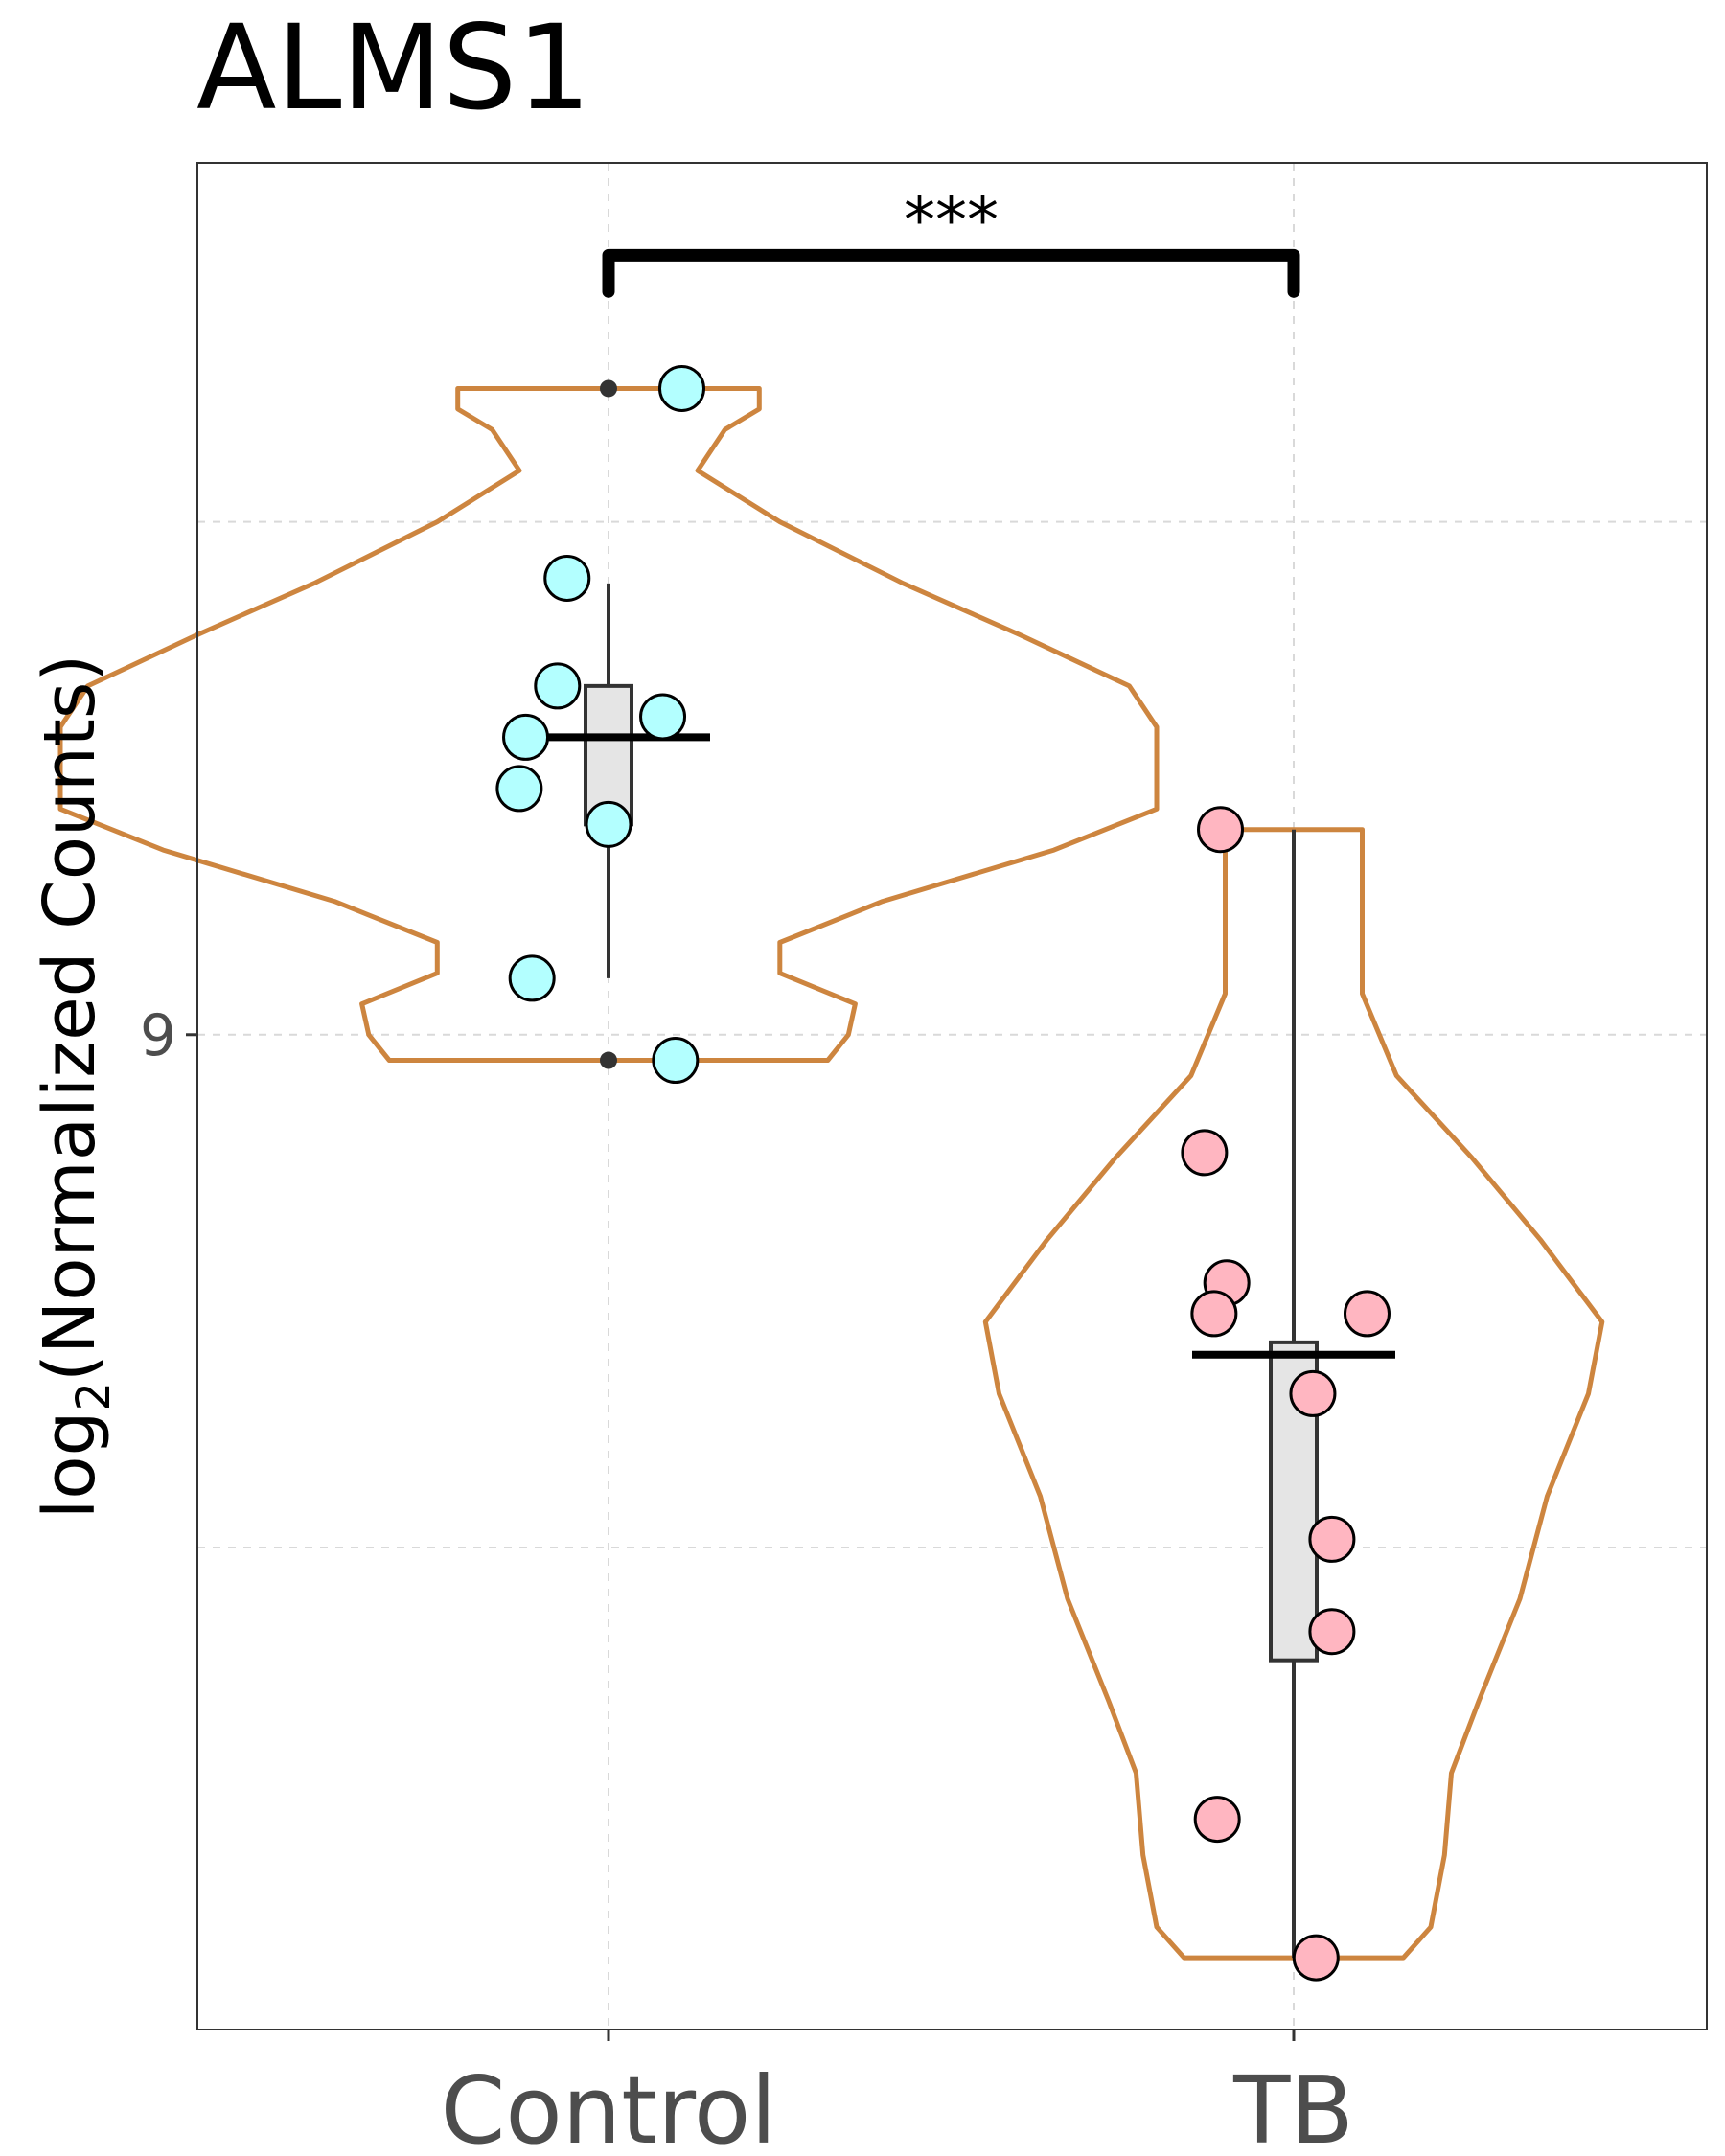  Describe the element at coordinates (1293, 2106) in the screenshot. I see `x-tick-label-tb: TB` at that location.